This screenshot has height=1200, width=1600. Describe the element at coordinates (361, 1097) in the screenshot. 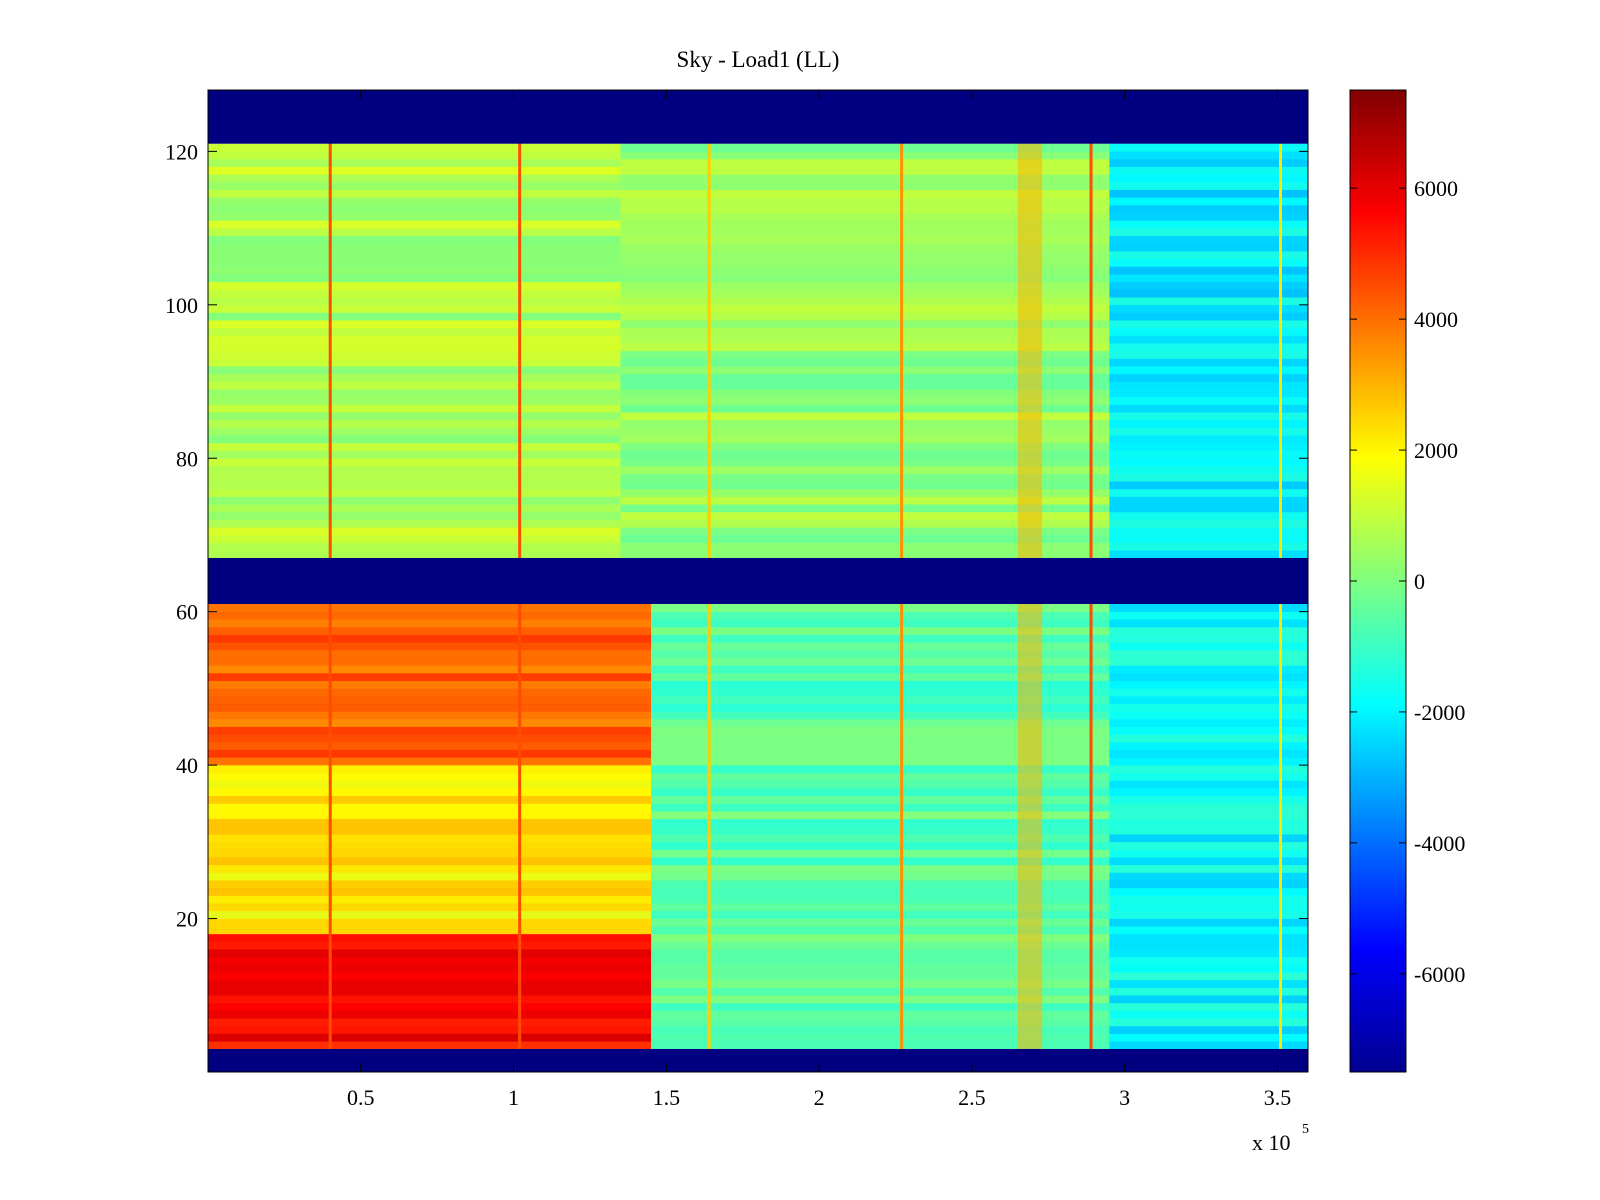

I see `x-tick-label: 0.5` at that location.